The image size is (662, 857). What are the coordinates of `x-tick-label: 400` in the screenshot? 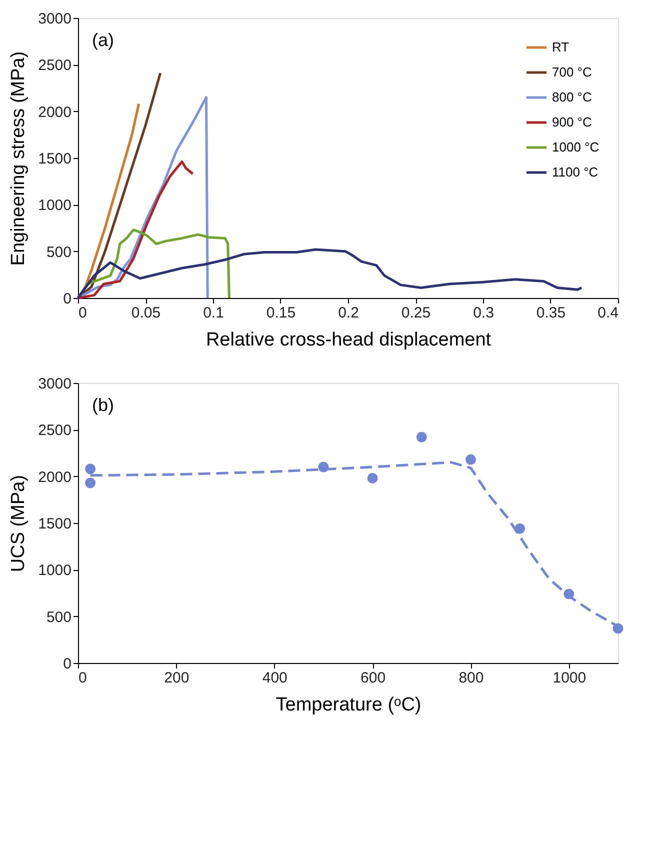 It's located at (275, 678).